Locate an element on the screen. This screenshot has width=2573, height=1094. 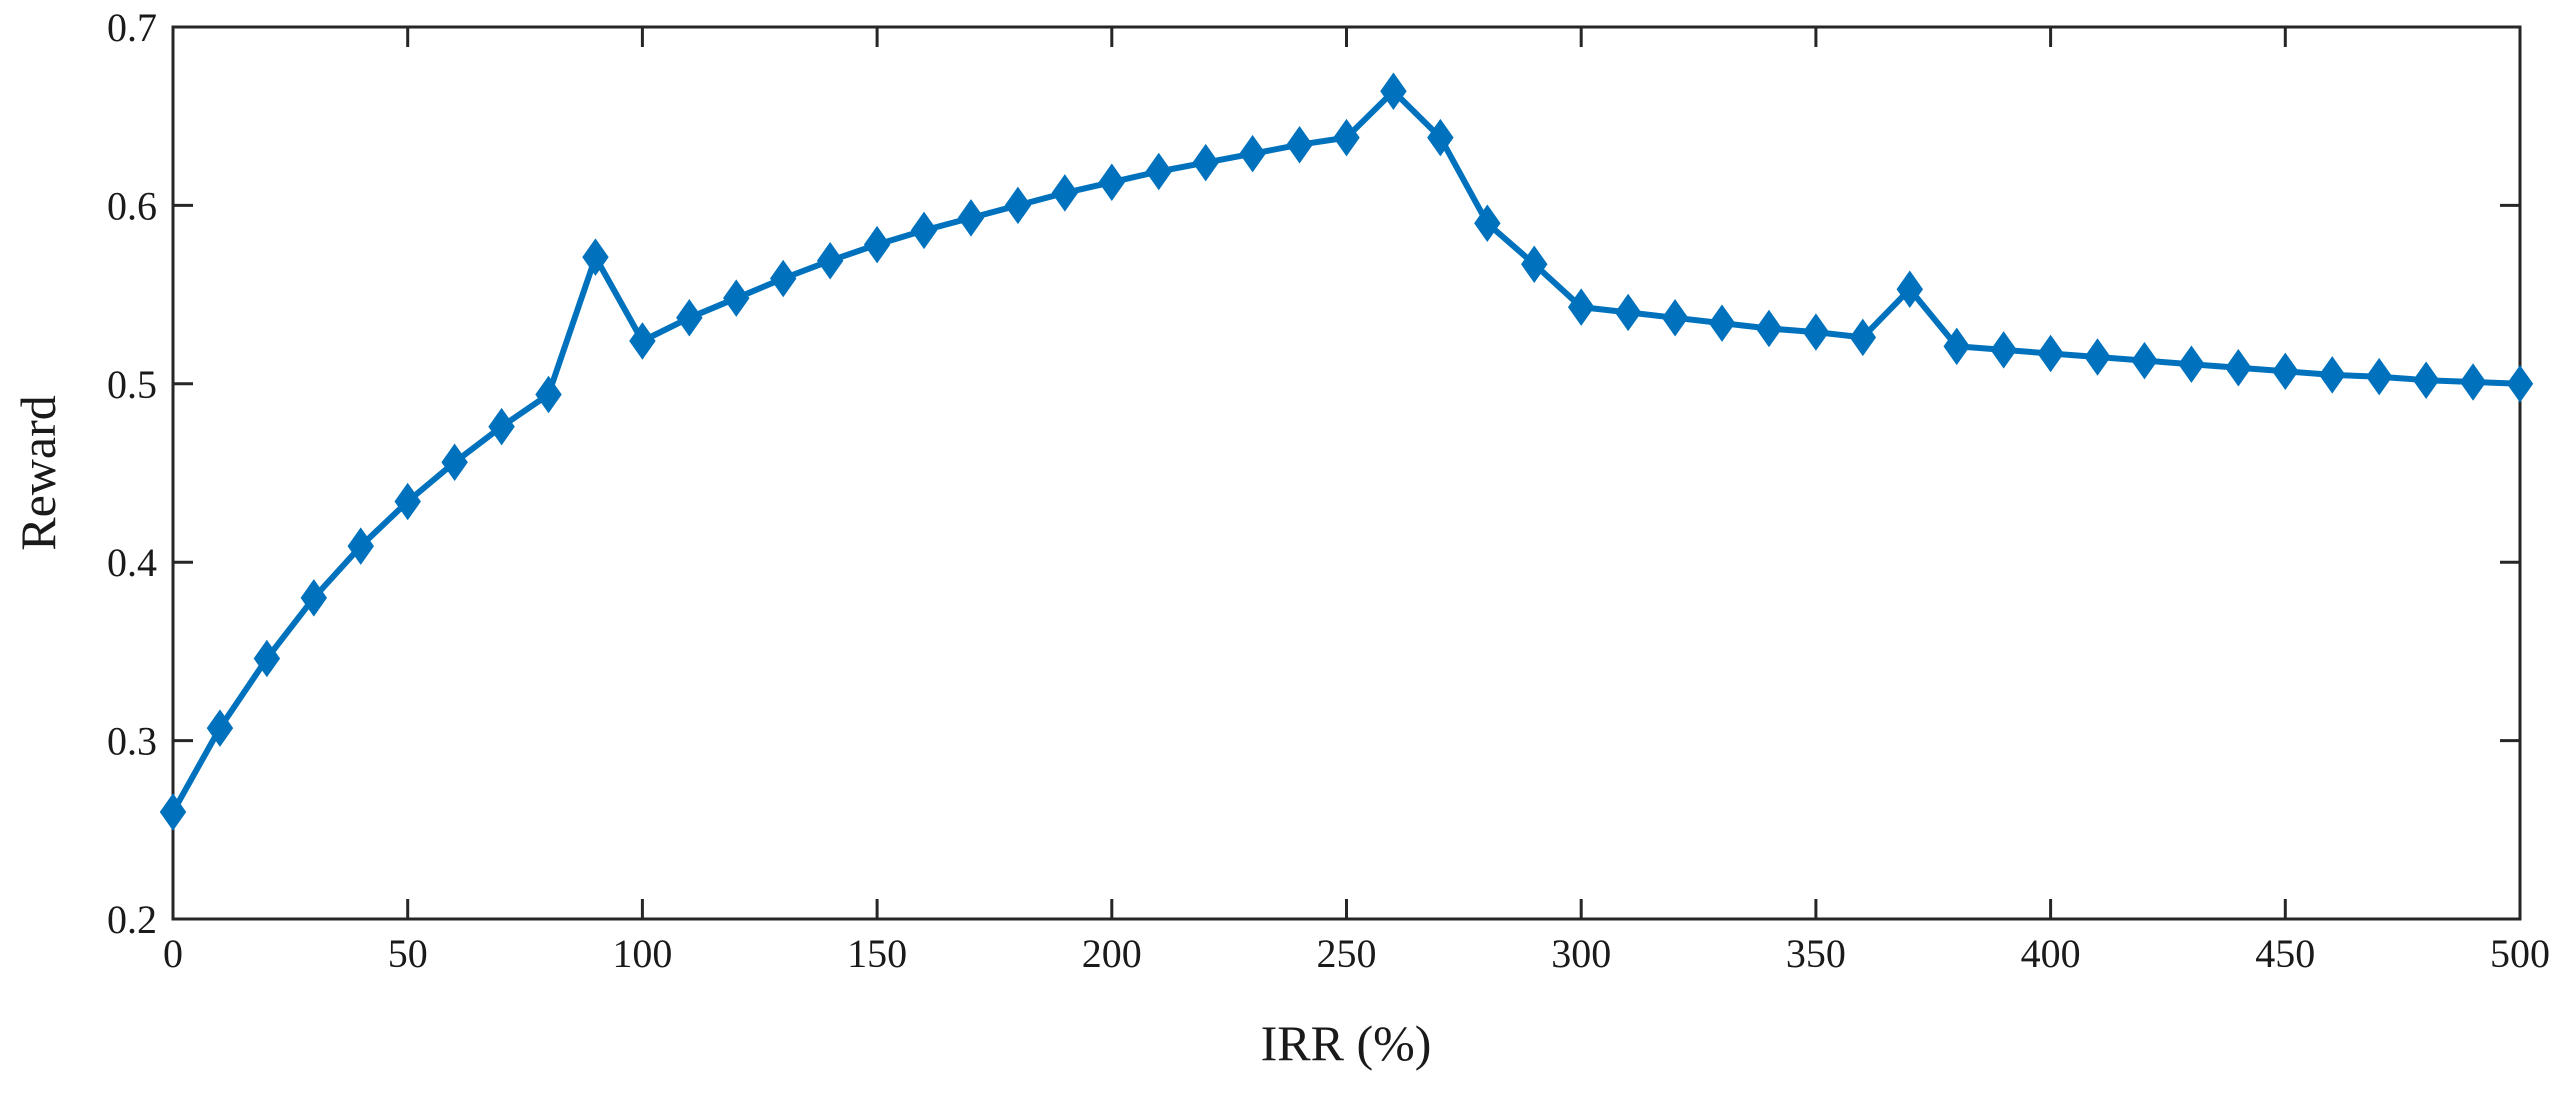
y-tick-label: 0.4 is located at coordinates (132, 562).